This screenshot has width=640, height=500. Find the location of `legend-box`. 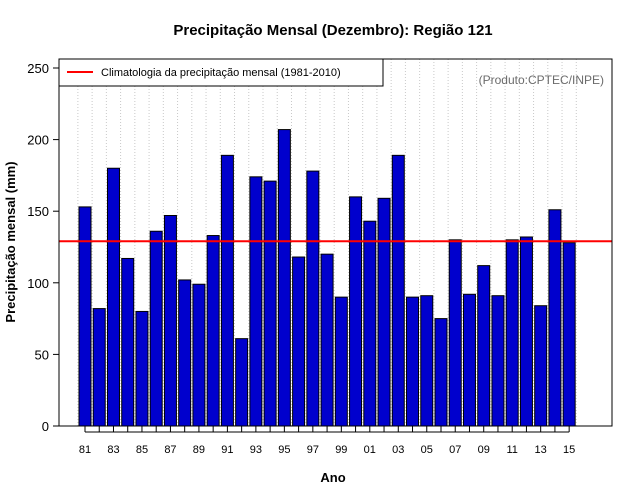

legend-box is located at coordinates (221, 72).